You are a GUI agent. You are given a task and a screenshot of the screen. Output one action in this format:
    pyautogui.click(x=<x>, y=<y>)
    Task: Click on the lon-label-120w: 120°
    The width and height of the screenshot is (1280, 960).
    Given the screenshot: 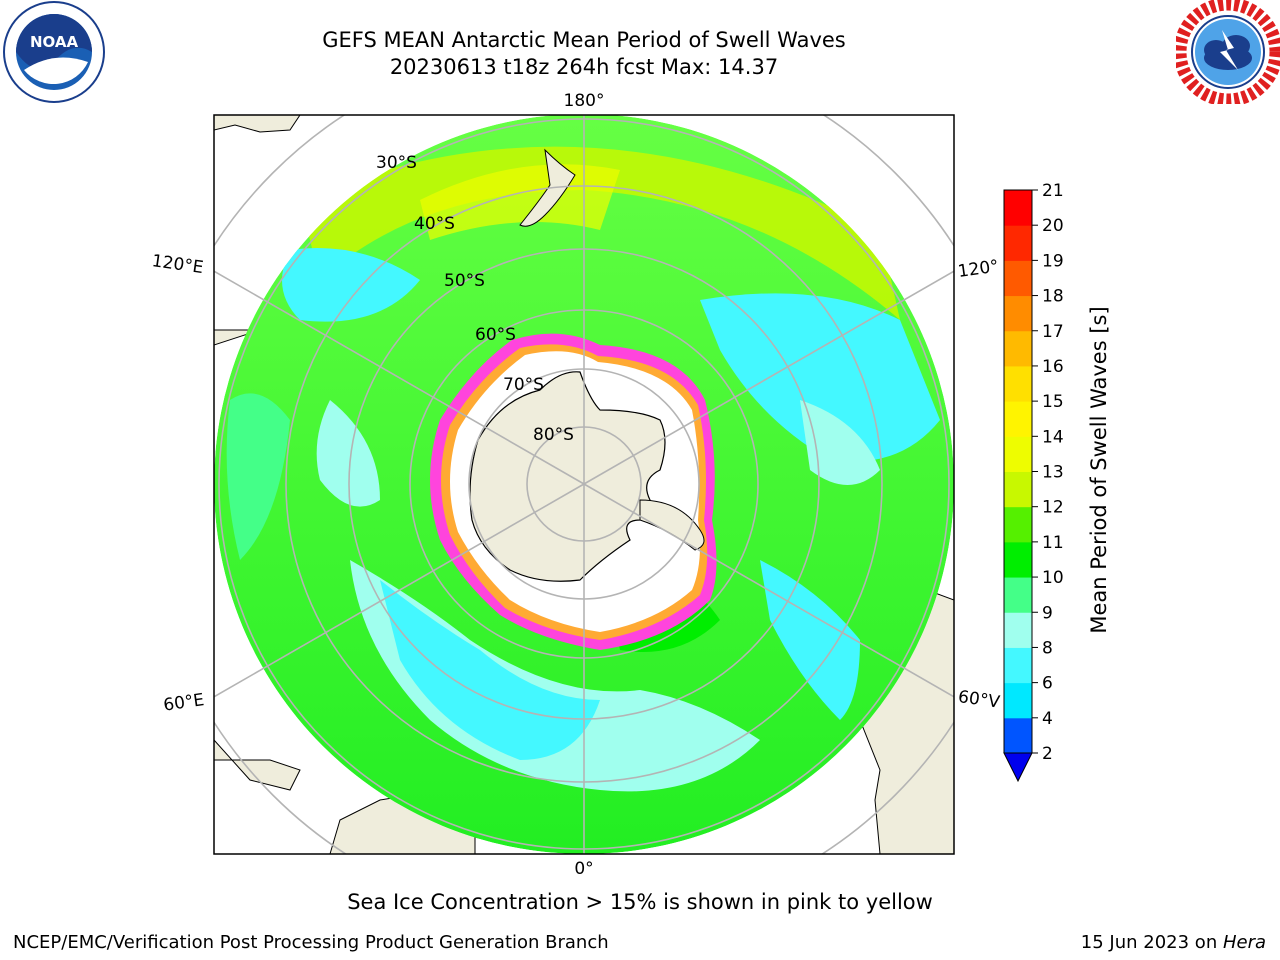 What is the action you would take?
    pyautogui.click(x=978, y=269)
    